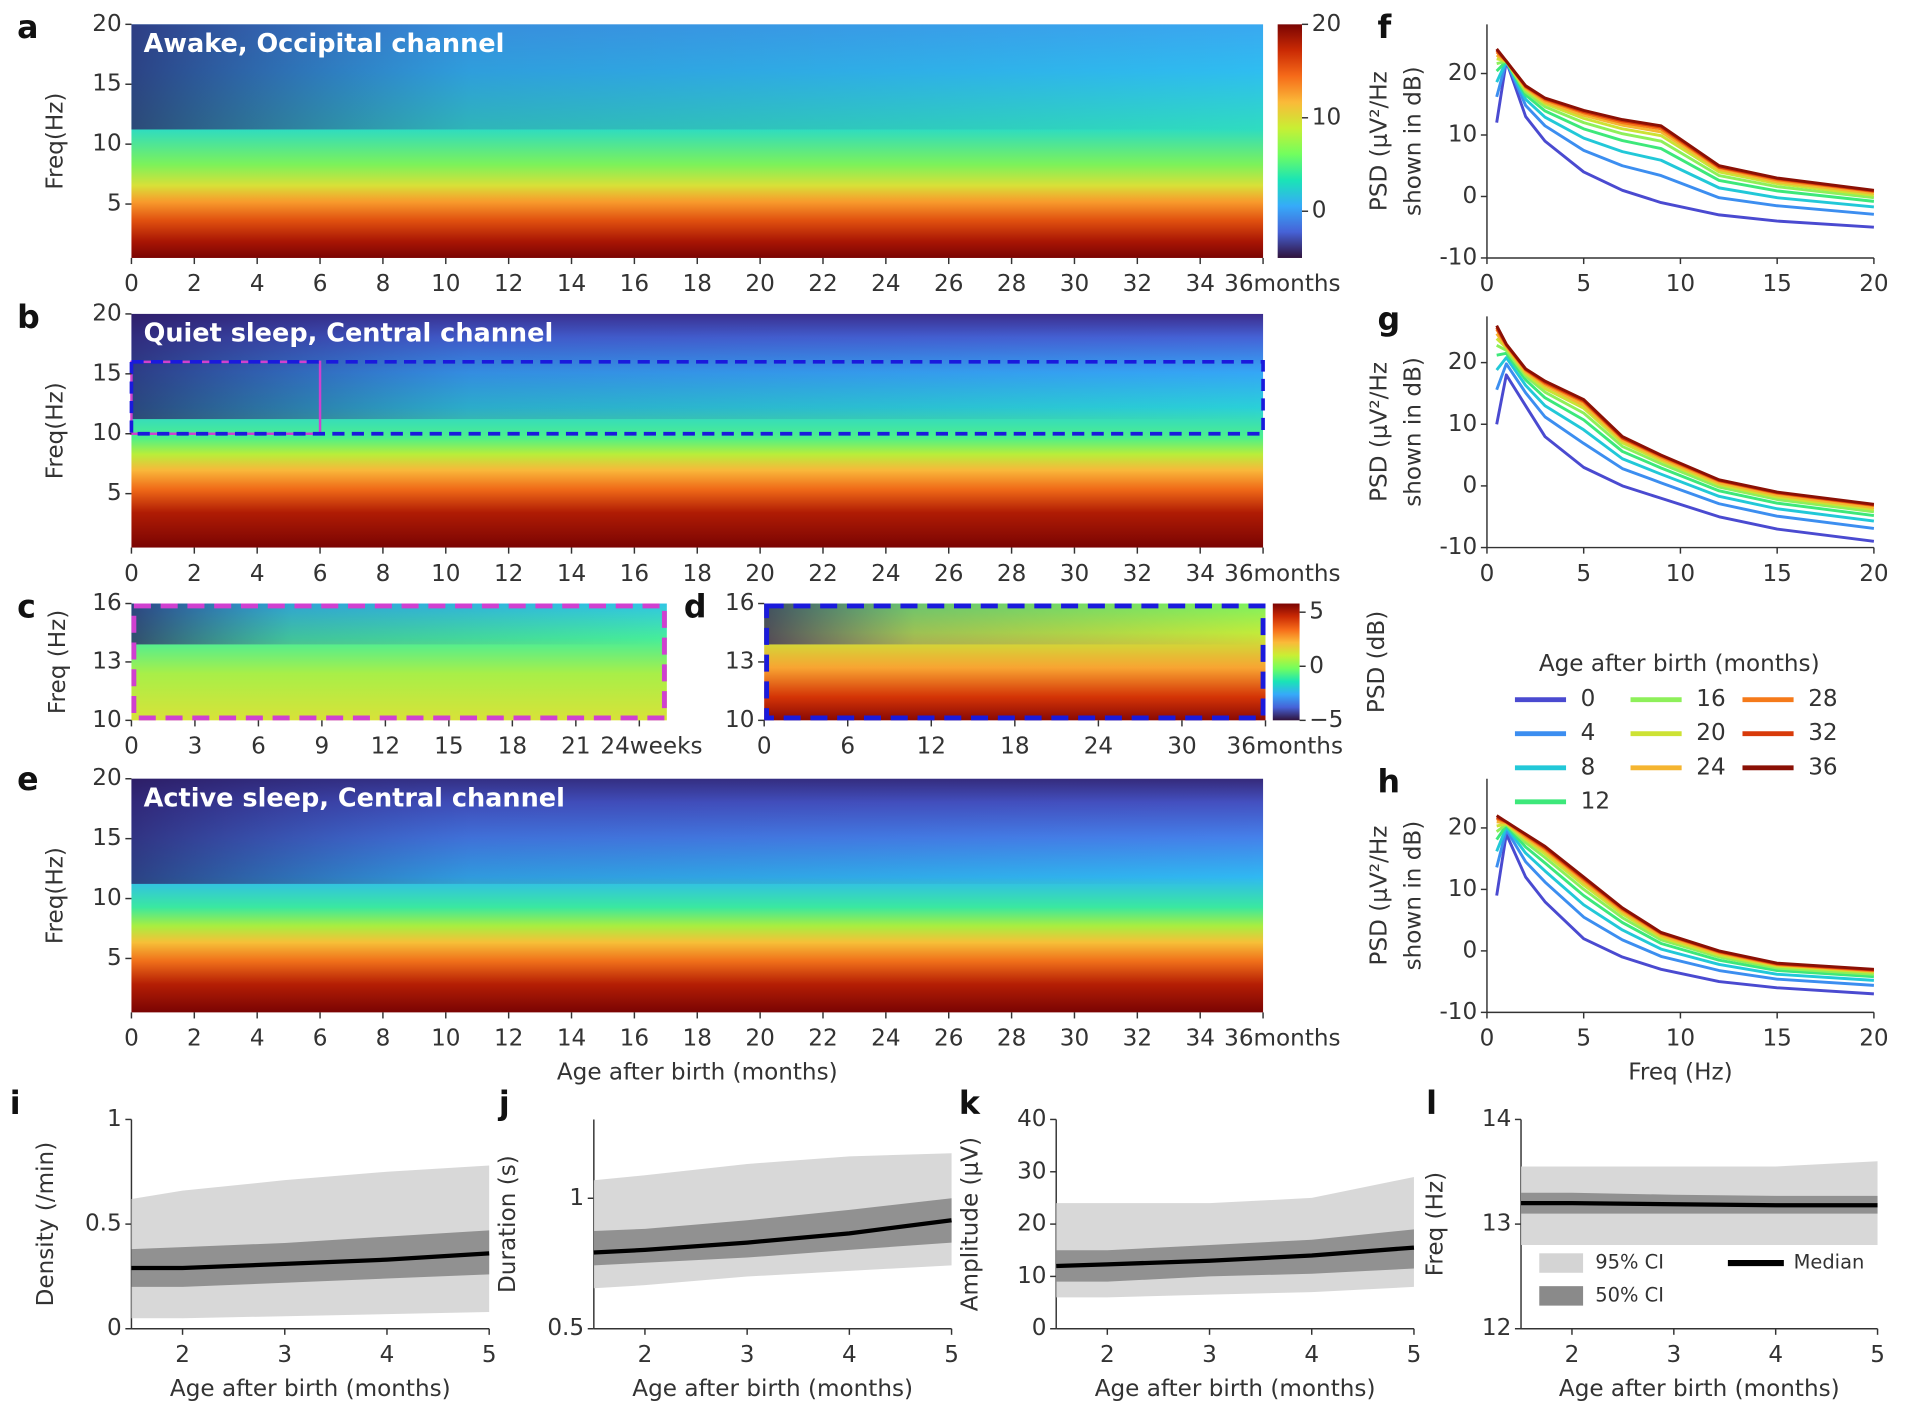  What do you see at coordinates (383, 1039) in the screenshot?
I see `x-tick-label: 8` at bounding box center [383, 1039].